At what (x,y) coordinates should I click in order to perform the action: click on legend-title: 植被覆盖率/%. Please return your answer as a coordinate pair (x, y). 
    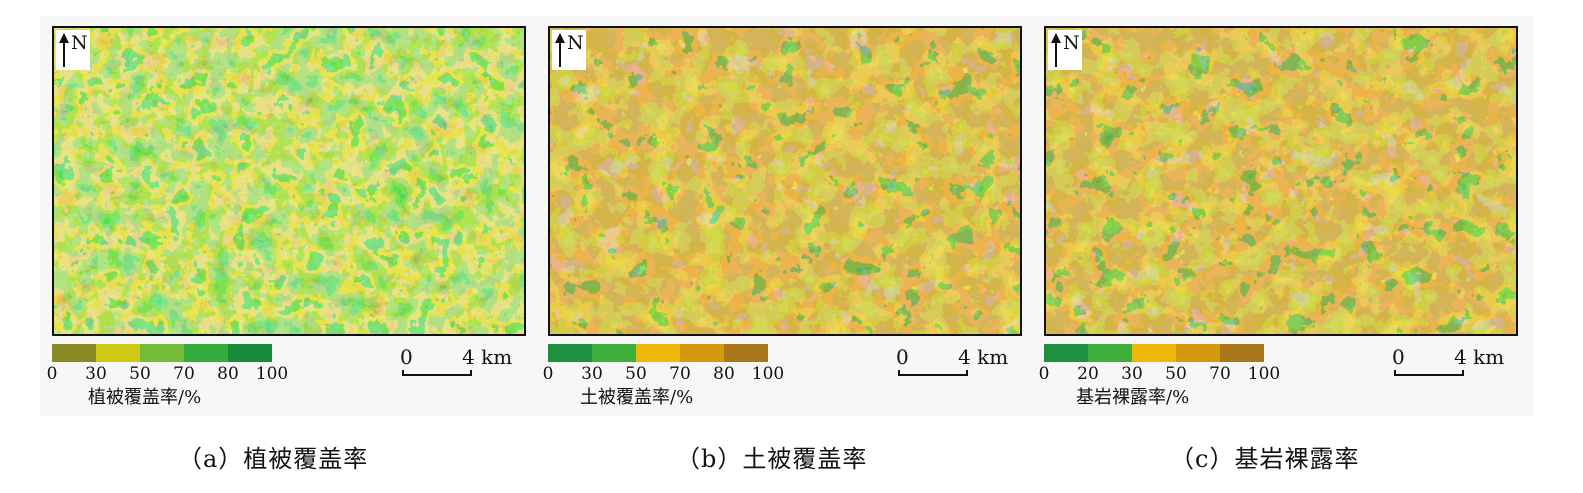
    Looking at the image, I should click on (145, 397).